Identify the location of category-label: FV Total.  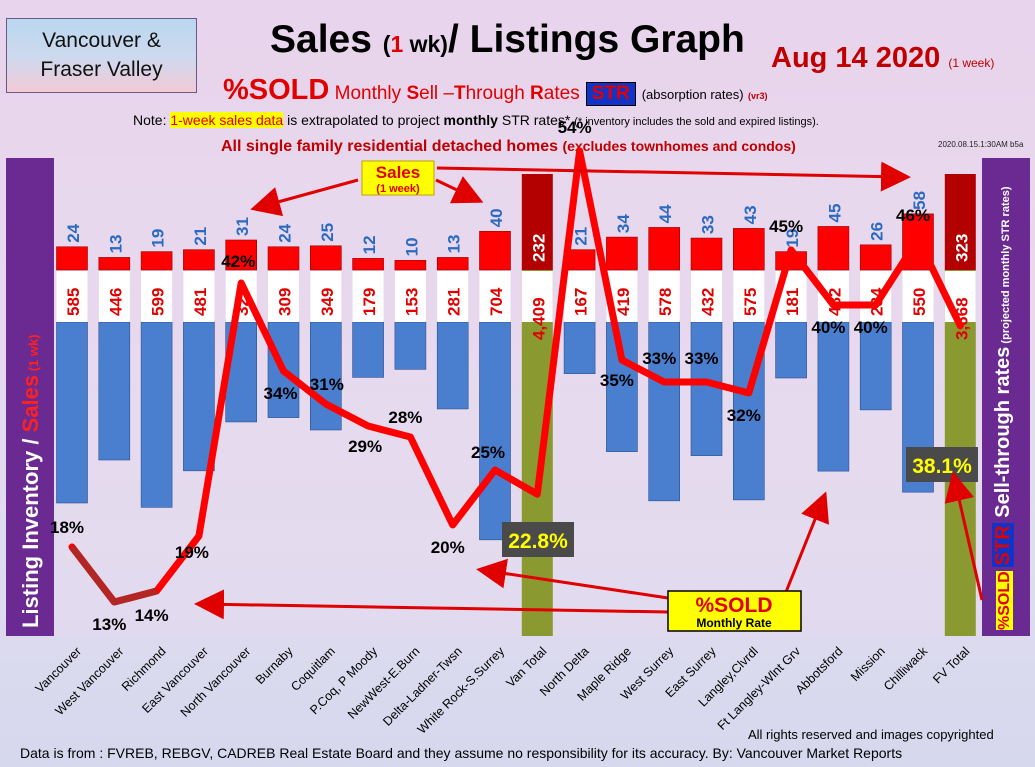
(951, 665).